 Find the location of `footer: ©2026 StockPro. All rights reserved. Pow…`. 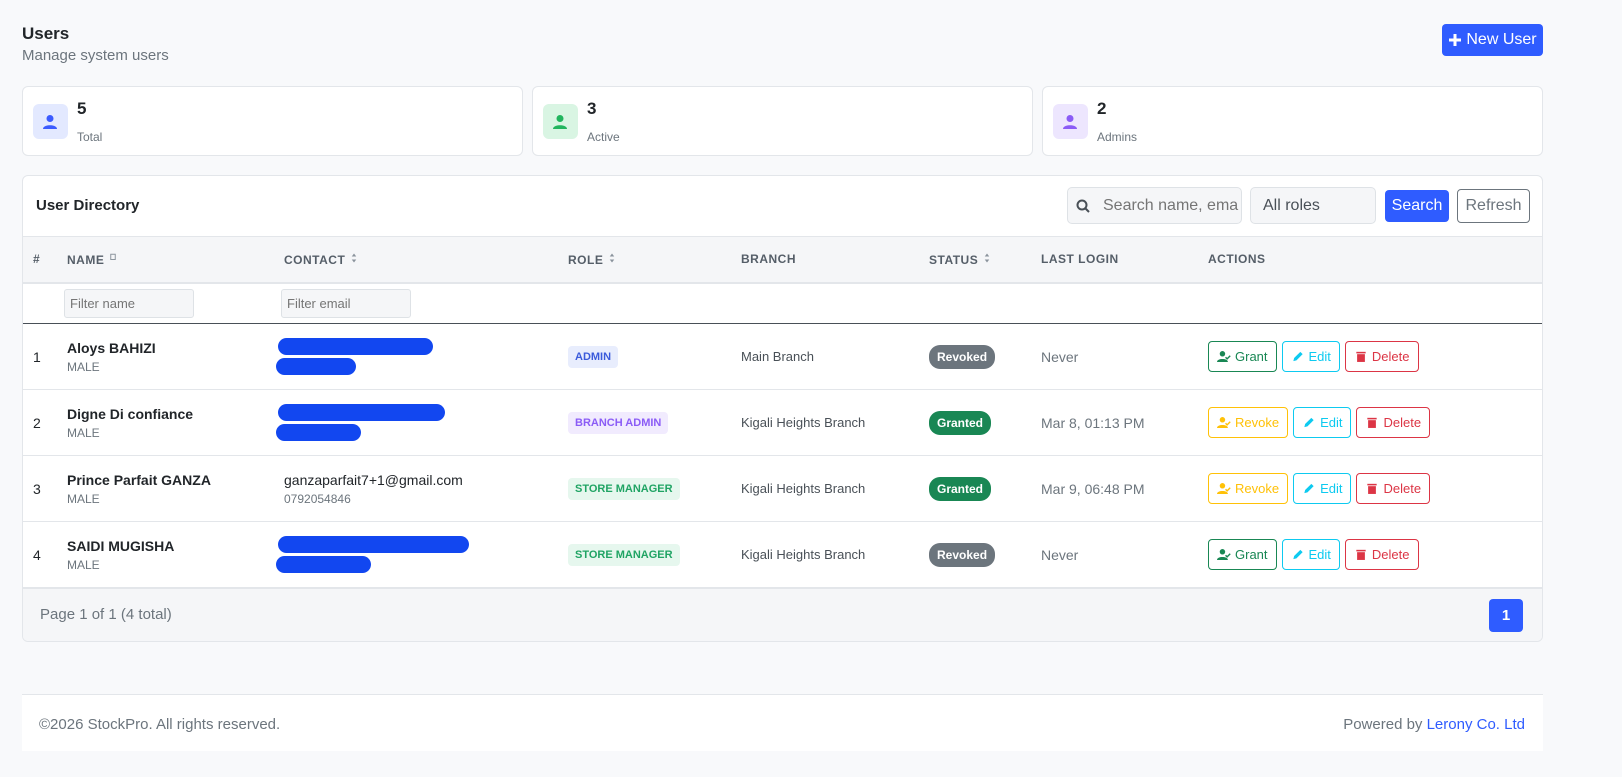

footer: ©2026 StockPro. All rights reserved. Pow… is located at coordinates (782, 722).